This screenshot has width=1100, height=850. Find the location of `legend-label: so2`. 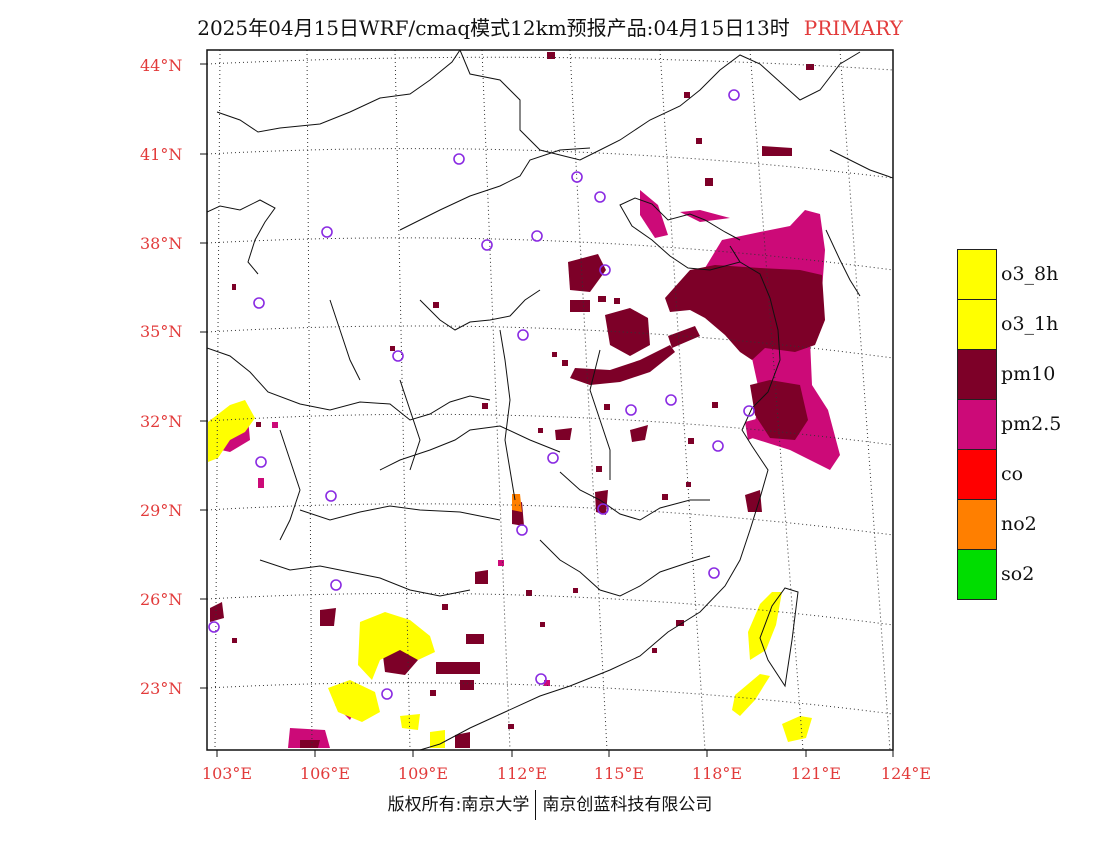

legend-label: so2 is located at coordinates (1018, 574).